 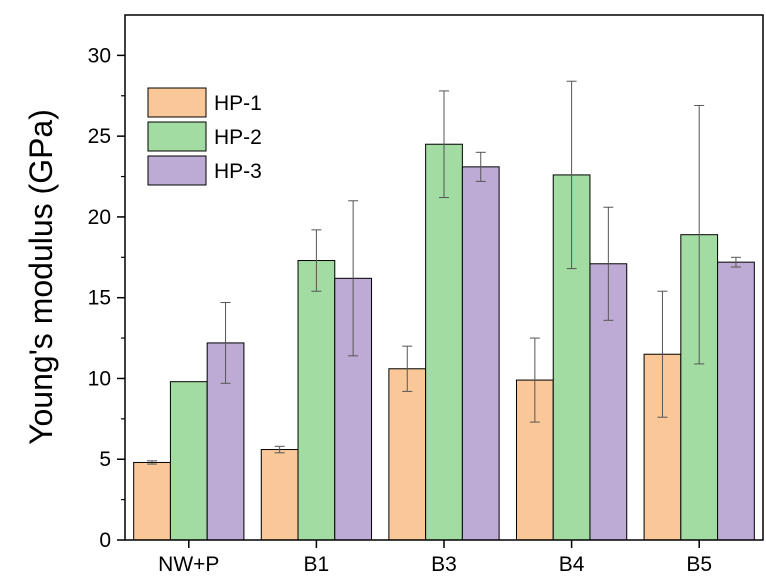 I want to click on y-tick-label: 30, so click(x=99, y=55).